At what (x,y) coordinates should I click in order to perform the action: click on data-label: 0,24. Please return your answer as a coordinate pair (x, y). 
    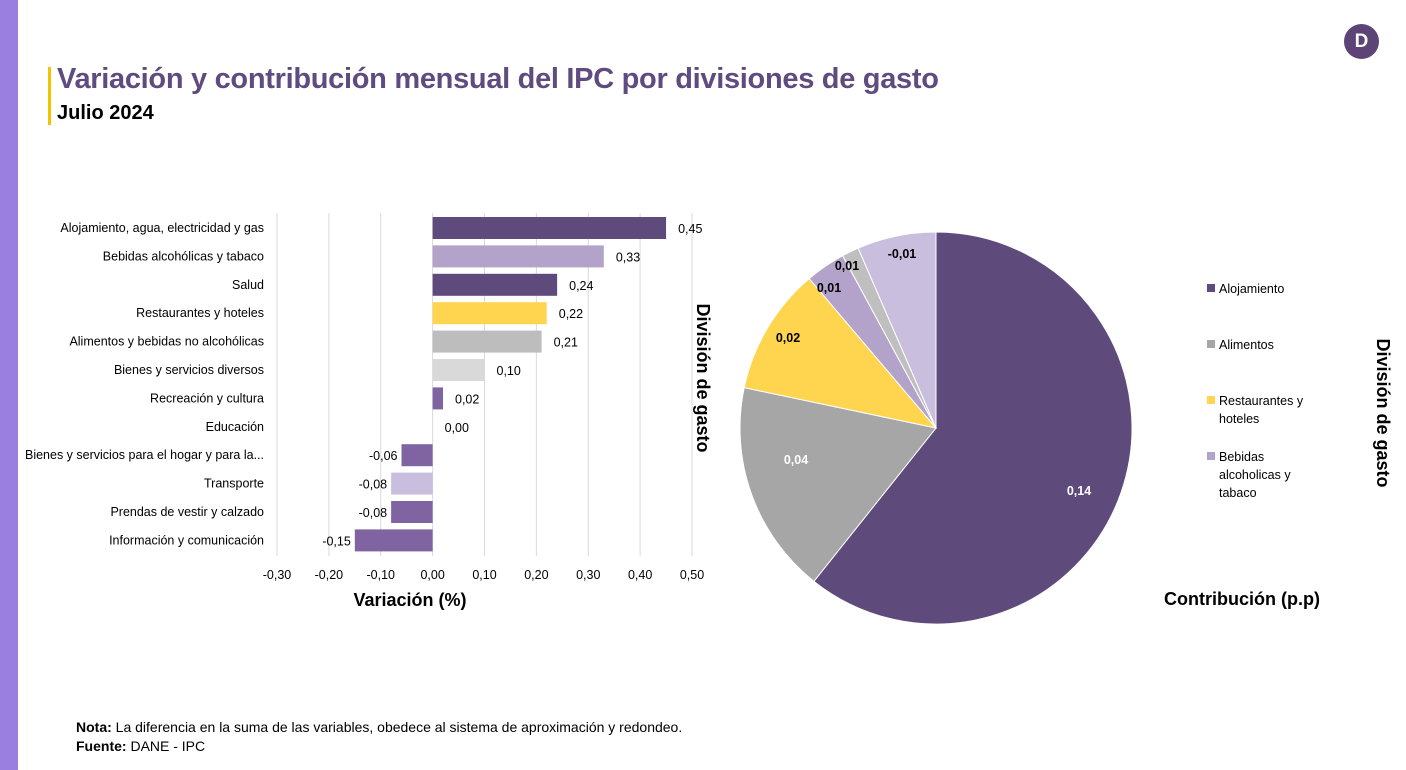
    Looking at the image, I should click on (581, 286).